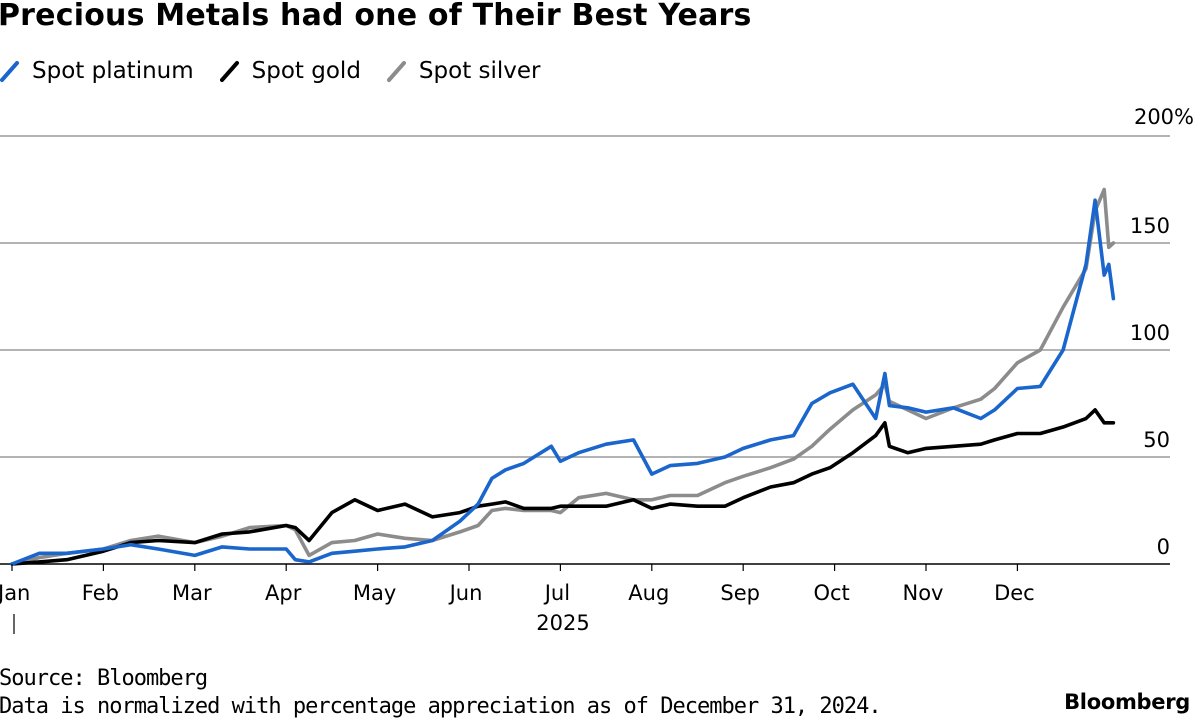  What do you see at coordinates (923, 593) in the screenshot?
I see `x-tick-label: Nov` at bounding box center [923, 593].